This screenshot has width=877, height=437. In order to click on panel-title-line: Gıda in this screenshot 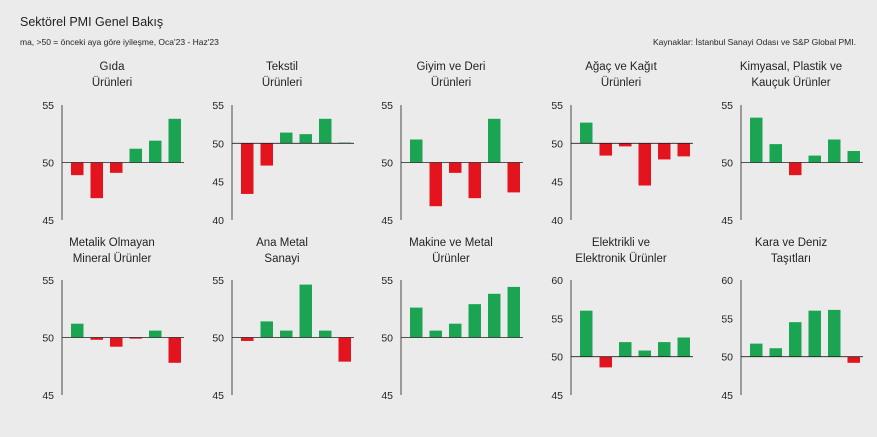, I will do `click(113, 67)`.